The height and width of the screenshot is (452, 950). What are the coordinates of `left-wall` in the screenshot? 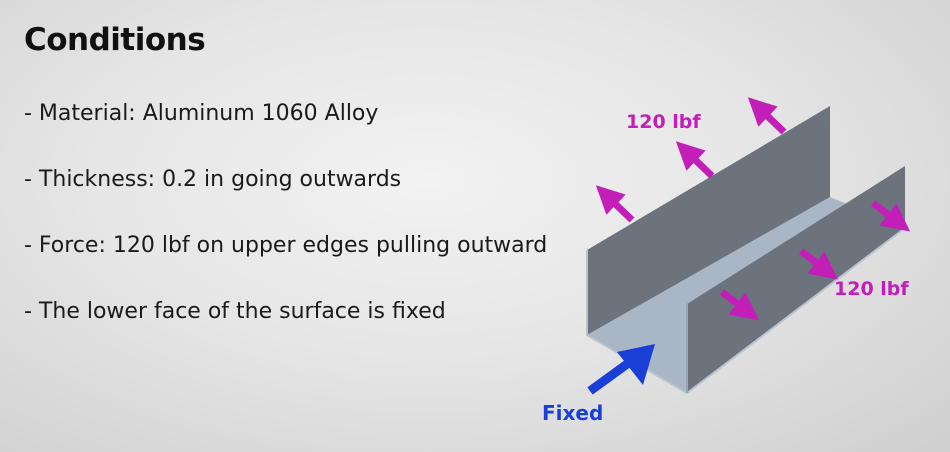 It's located at (708, 220).